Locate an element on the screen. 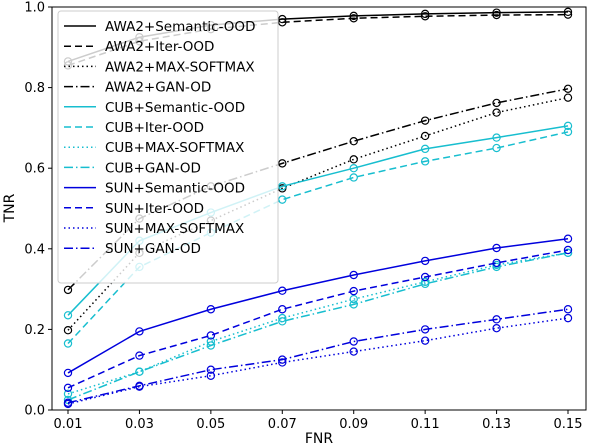  legend-item: CUB+Iter-OOD is located at coordinates (134, 128).